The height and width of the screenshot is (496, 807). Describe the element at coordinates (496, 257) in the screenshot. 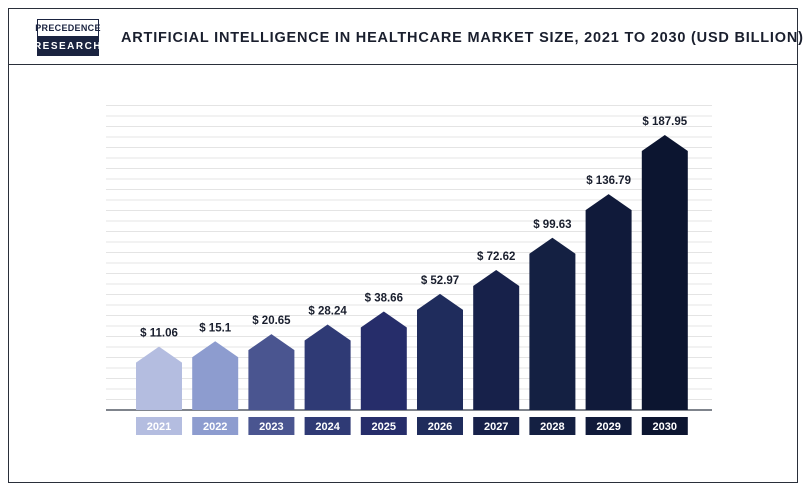

I see `value-label-2027: $ 72.62` at that location.